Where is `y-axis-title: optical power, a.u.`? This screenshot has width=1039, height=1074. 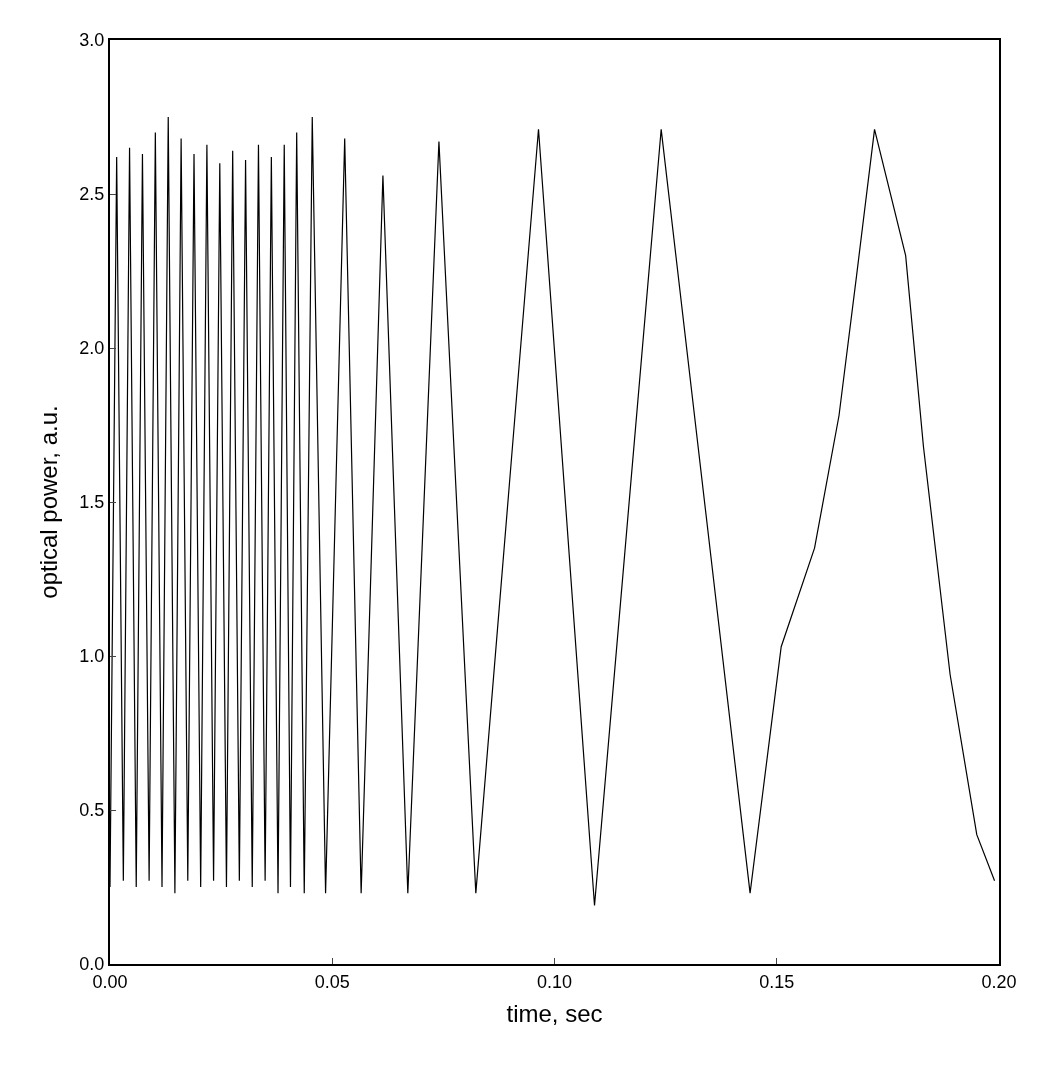
y-axis-title: optical power, a.u. is located at coordinates (48, 502).